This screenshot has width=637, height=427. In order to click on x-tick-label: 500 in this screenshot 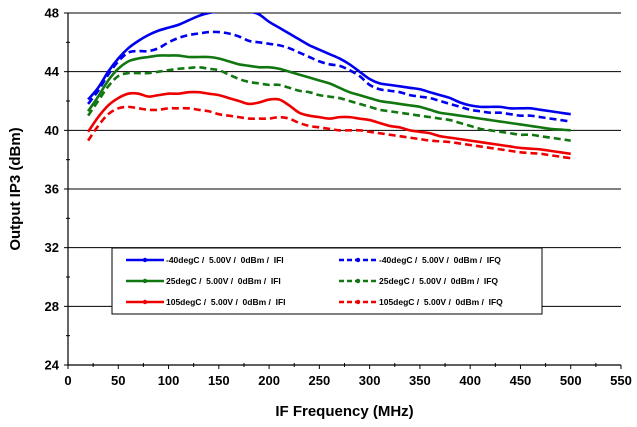, I will do `click(571, 380)`.